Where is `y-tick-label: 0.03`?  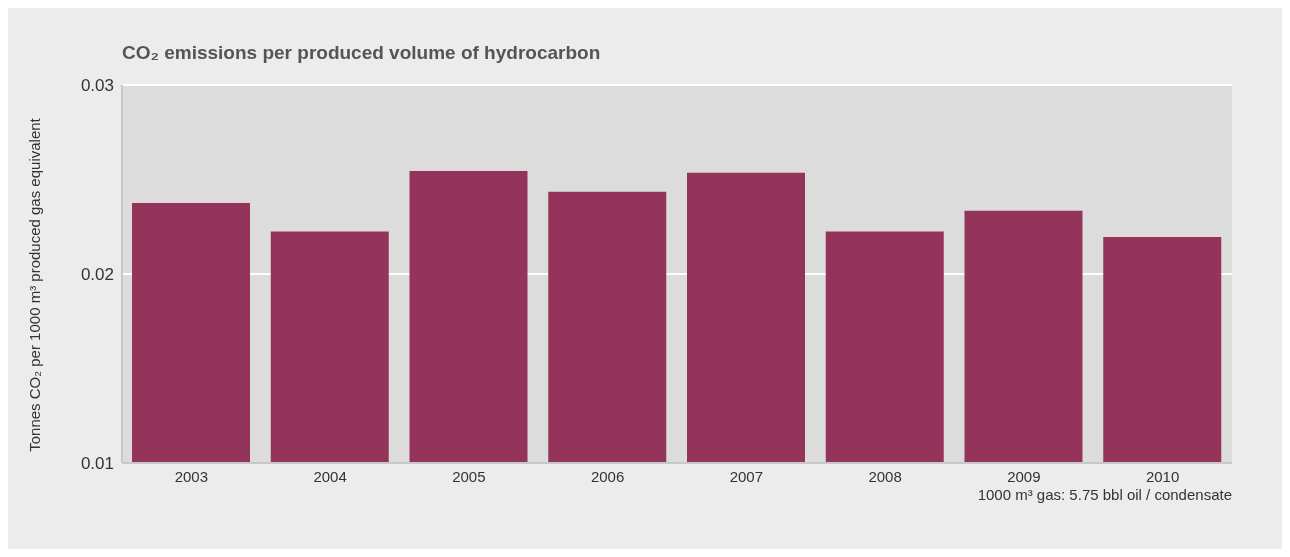 y-tick-label: 0.03 is located at coordinates (97, 86).